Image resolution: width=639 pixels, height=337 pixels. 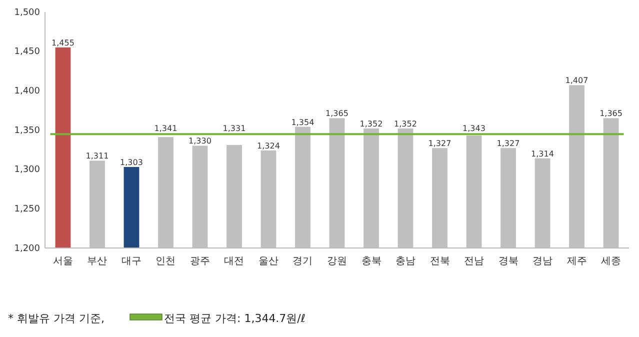 I want to click on y-tick-label: 1,500, so click(x=27, y=13).